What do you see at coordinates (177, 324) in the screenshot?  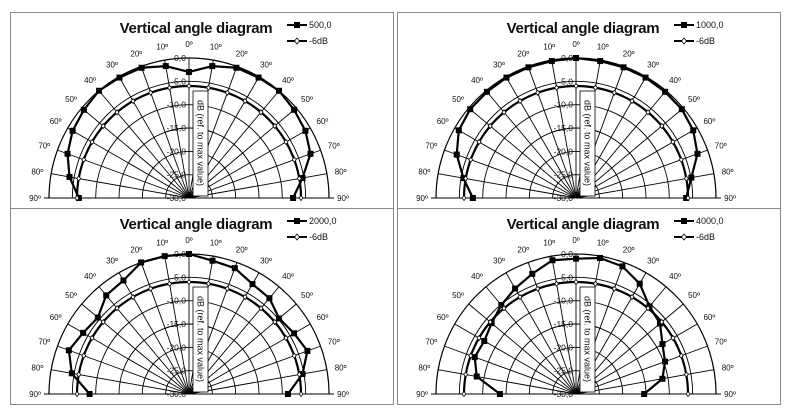 I see `radial-tick-label: -15,0` at bounding box center [177, 324].